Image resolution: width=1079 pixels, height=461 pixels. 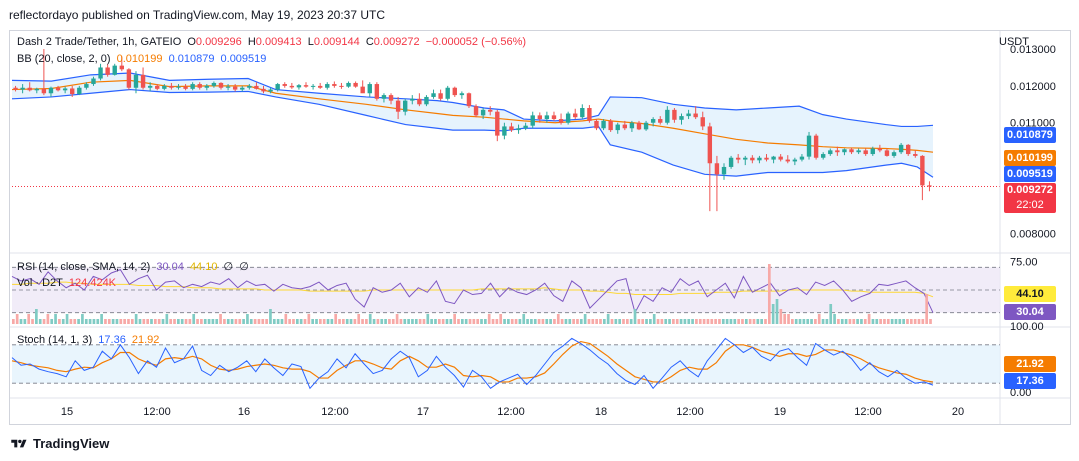 What do you see at coordinates (99, 42) in the screenshot?
I see `symbol-name: Dash 2 Trade/Tether, 1h, GATEIO` at bounding box center [99, 42].